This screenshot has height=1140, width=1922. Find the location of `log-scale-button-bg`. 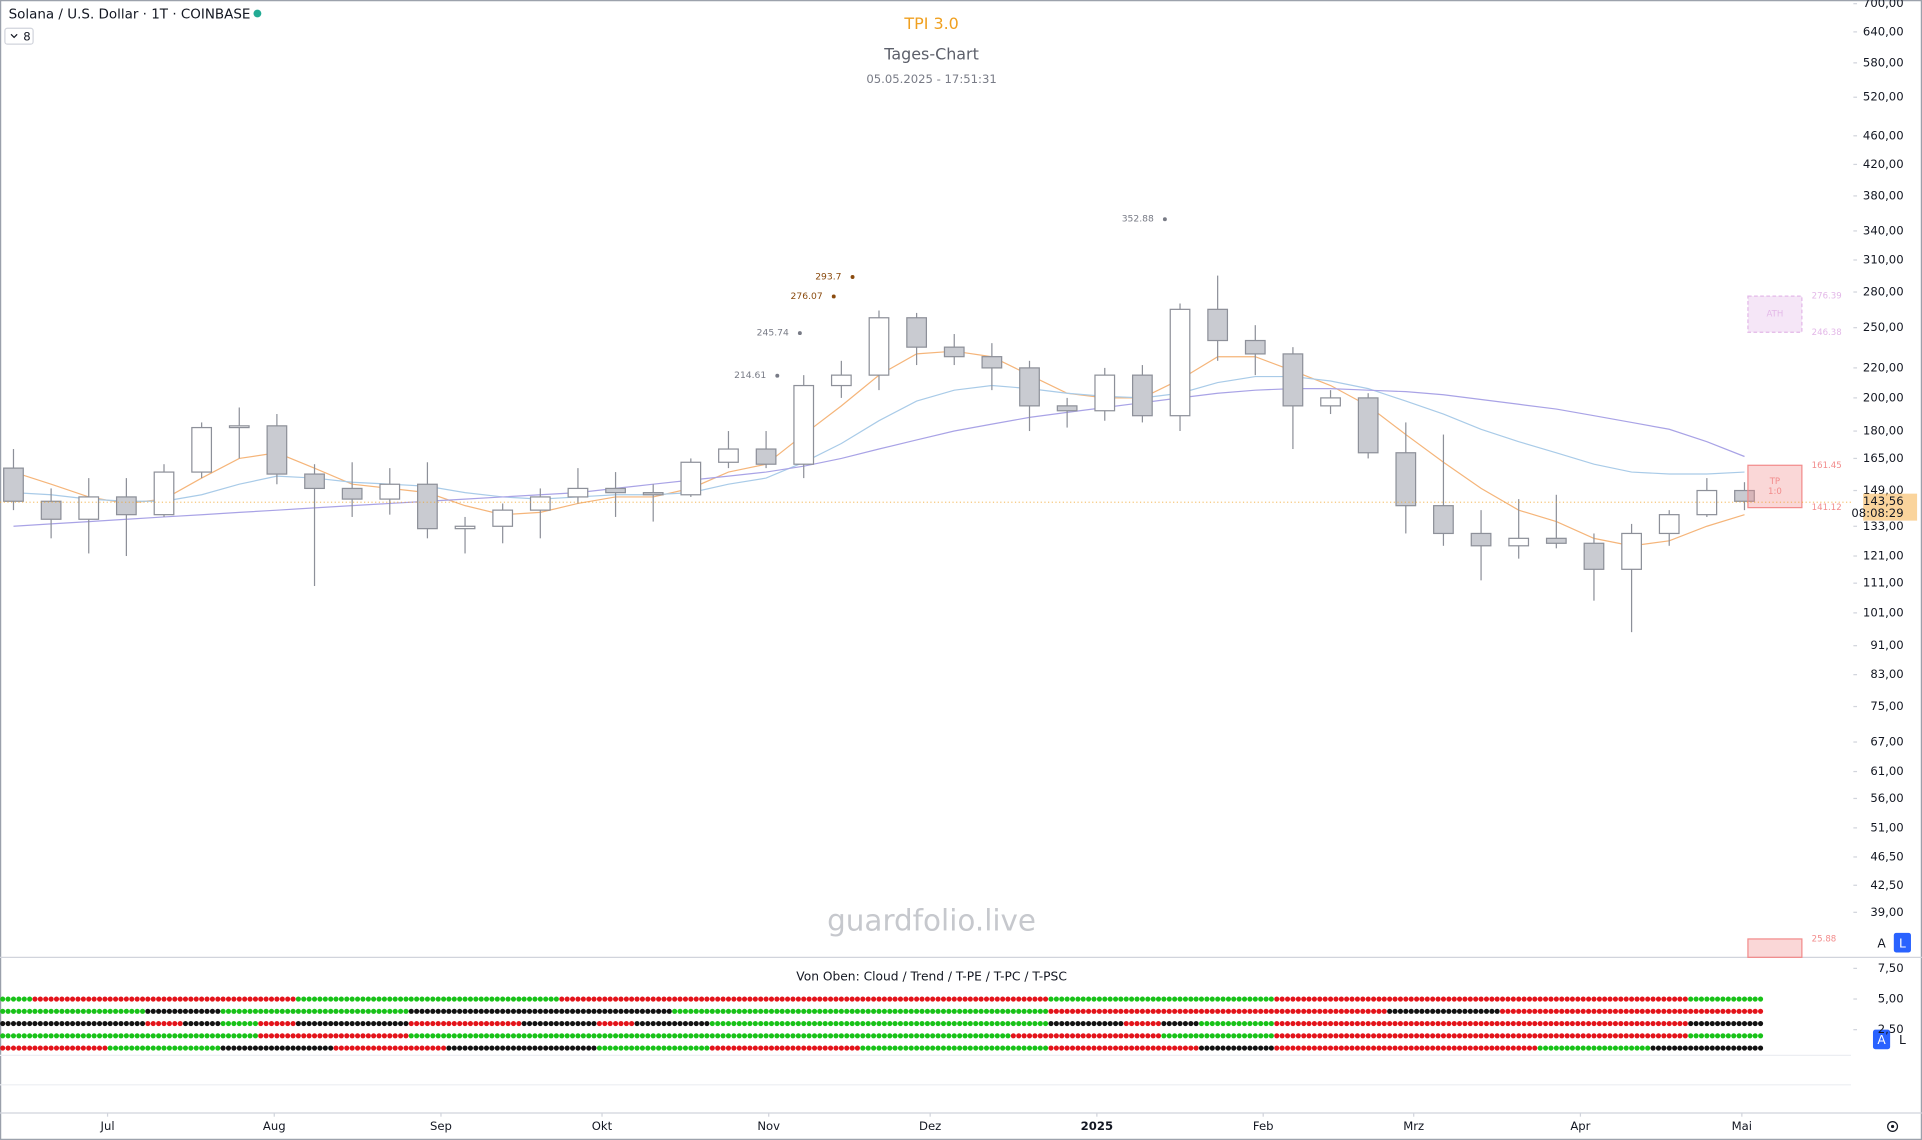

log-scale-button-bg is located at coordinates (1902, 942).